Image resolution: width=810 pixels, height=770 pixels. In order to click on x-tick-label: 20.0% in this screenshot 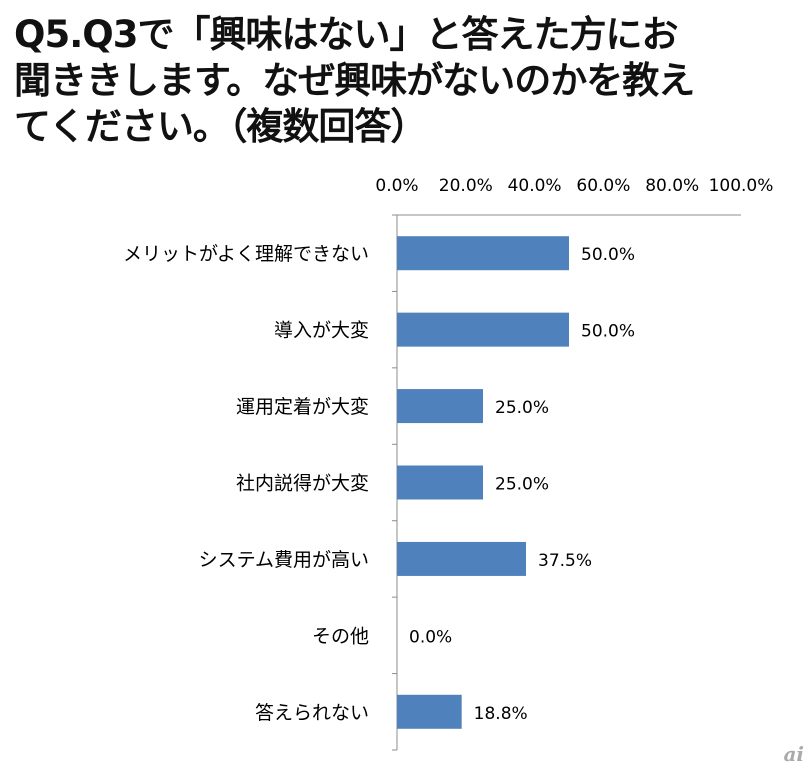, I will do `click(466, 186)`.